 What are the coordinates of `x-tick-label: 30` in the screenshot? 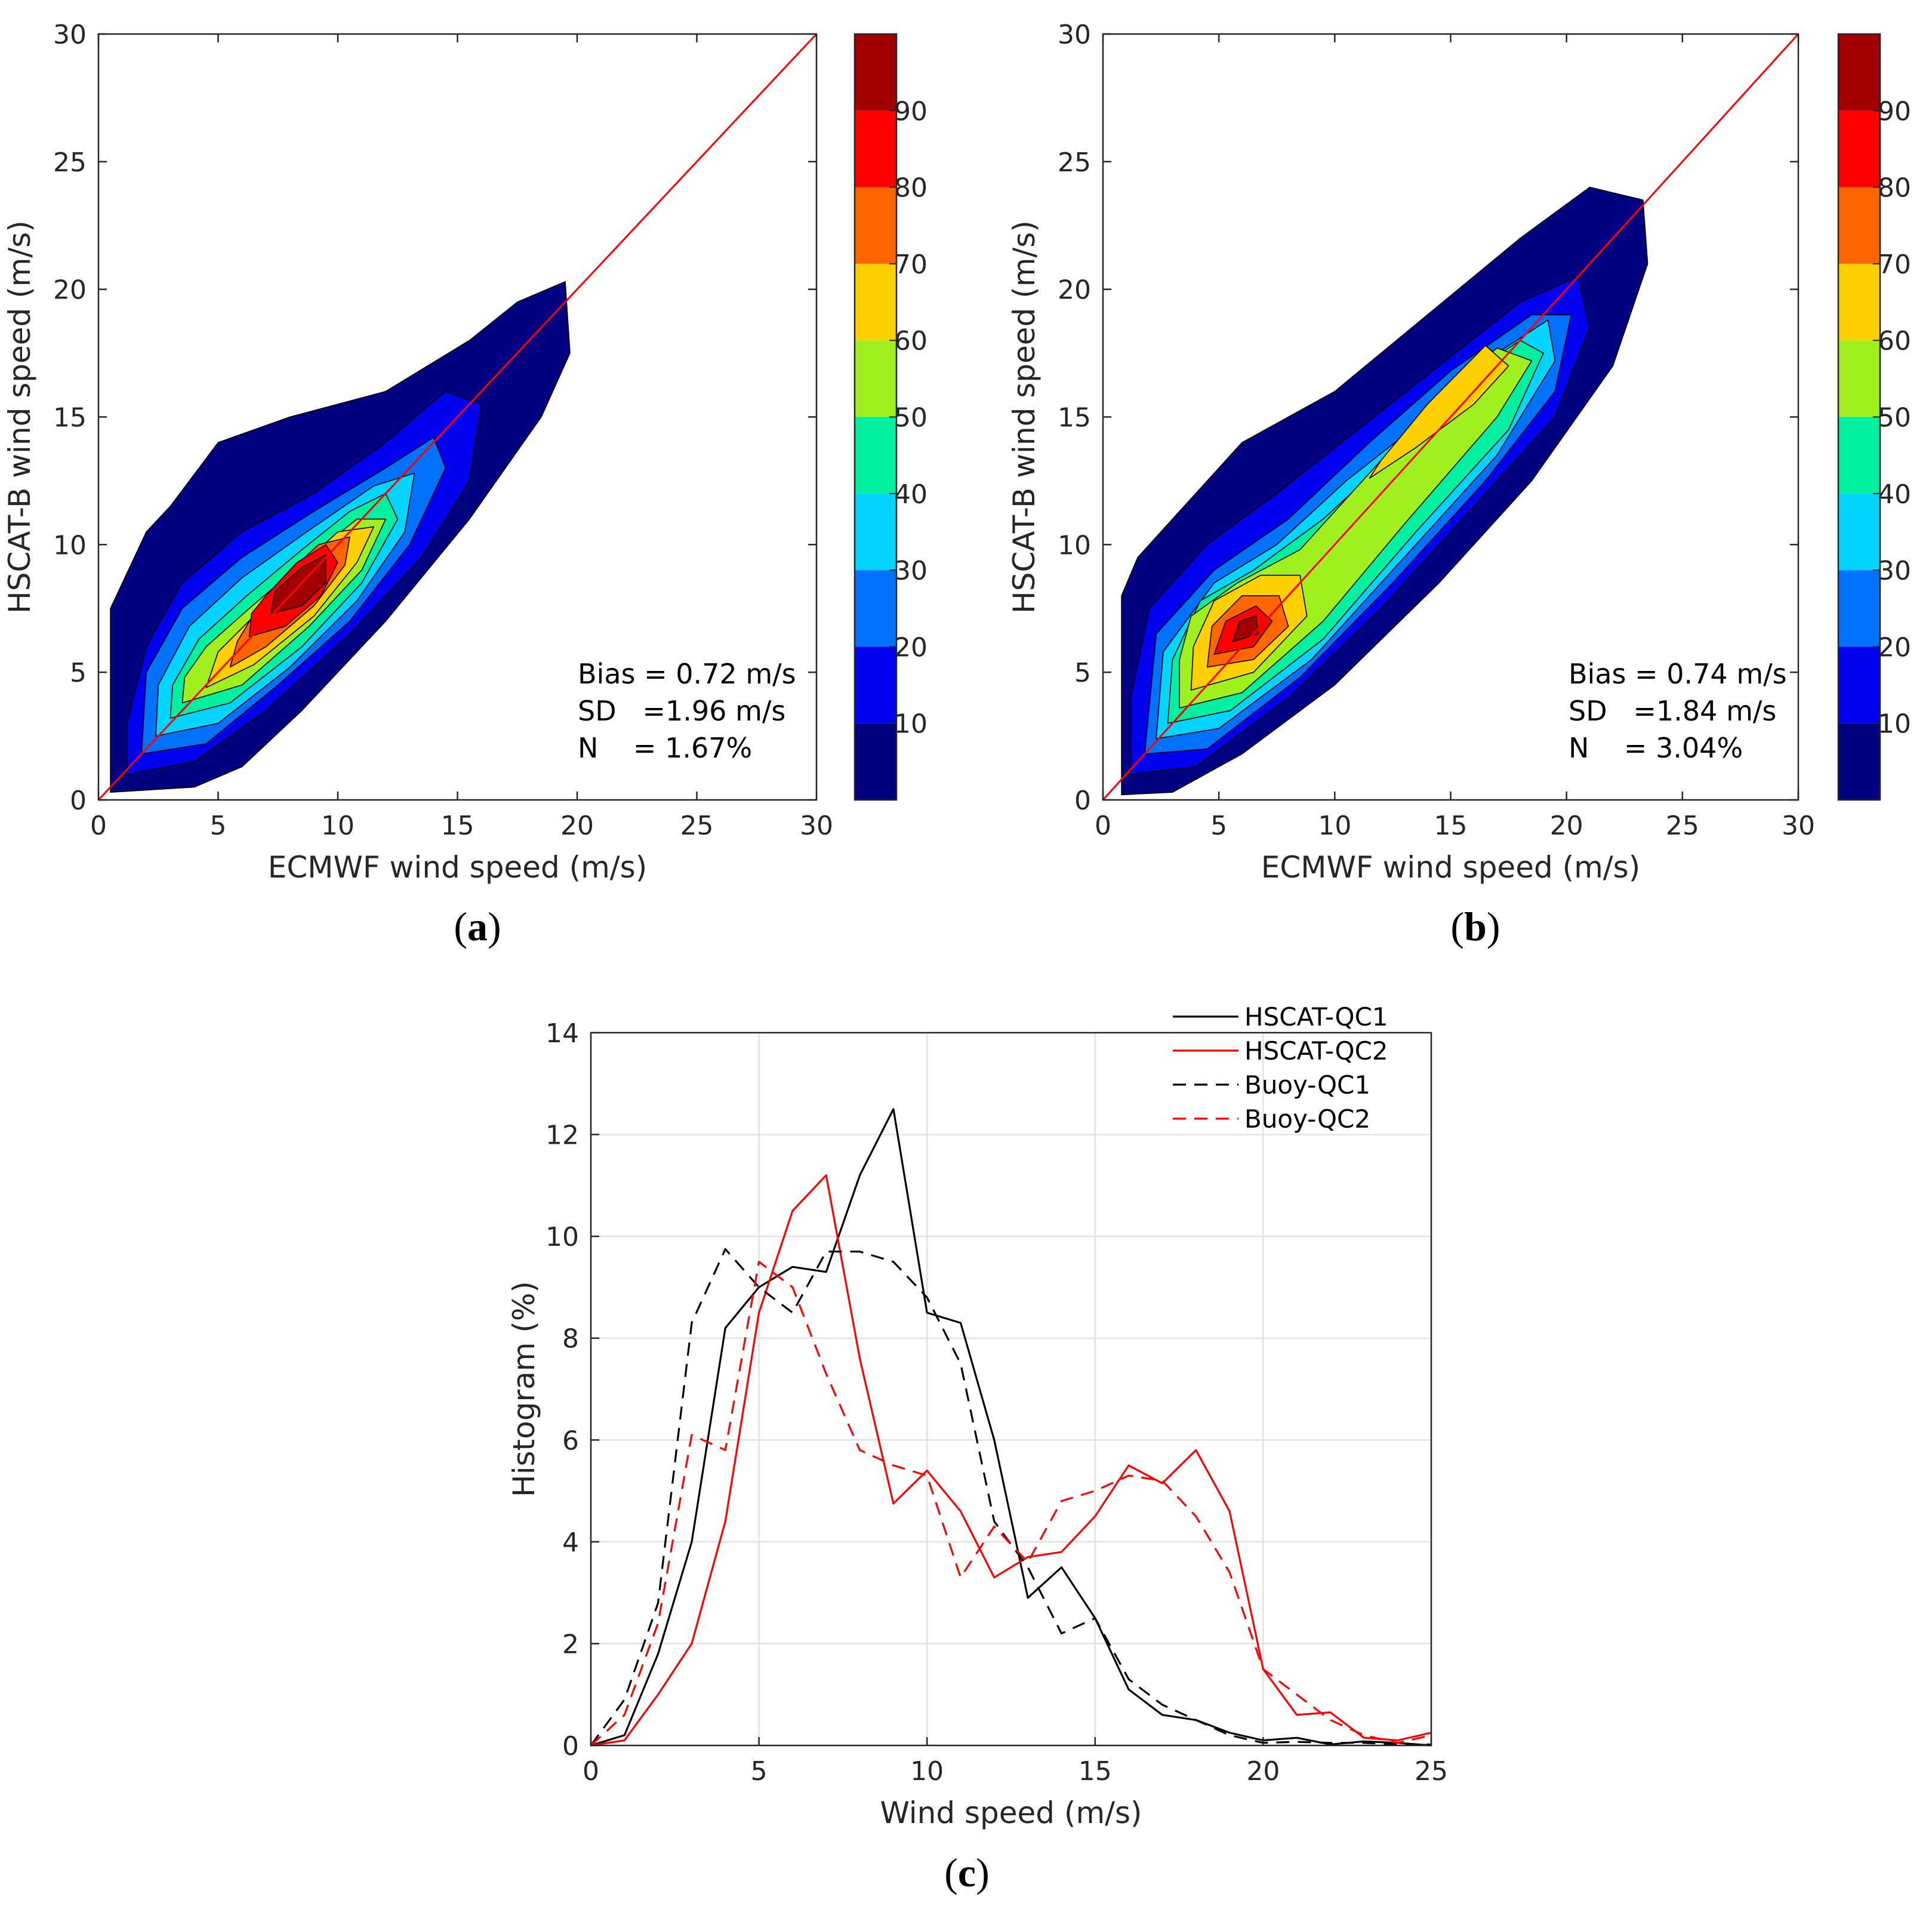 It's located at (1798, 826).